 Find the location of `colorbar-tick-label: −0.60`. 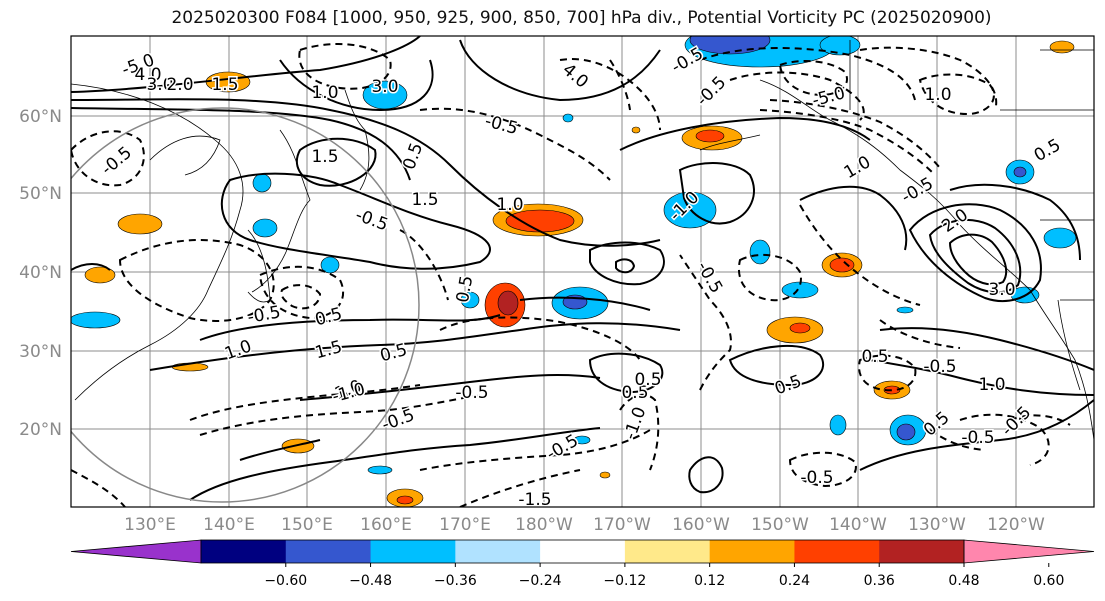

colorbar-tick-label: −0.60 is located at coordinates (285, 581).